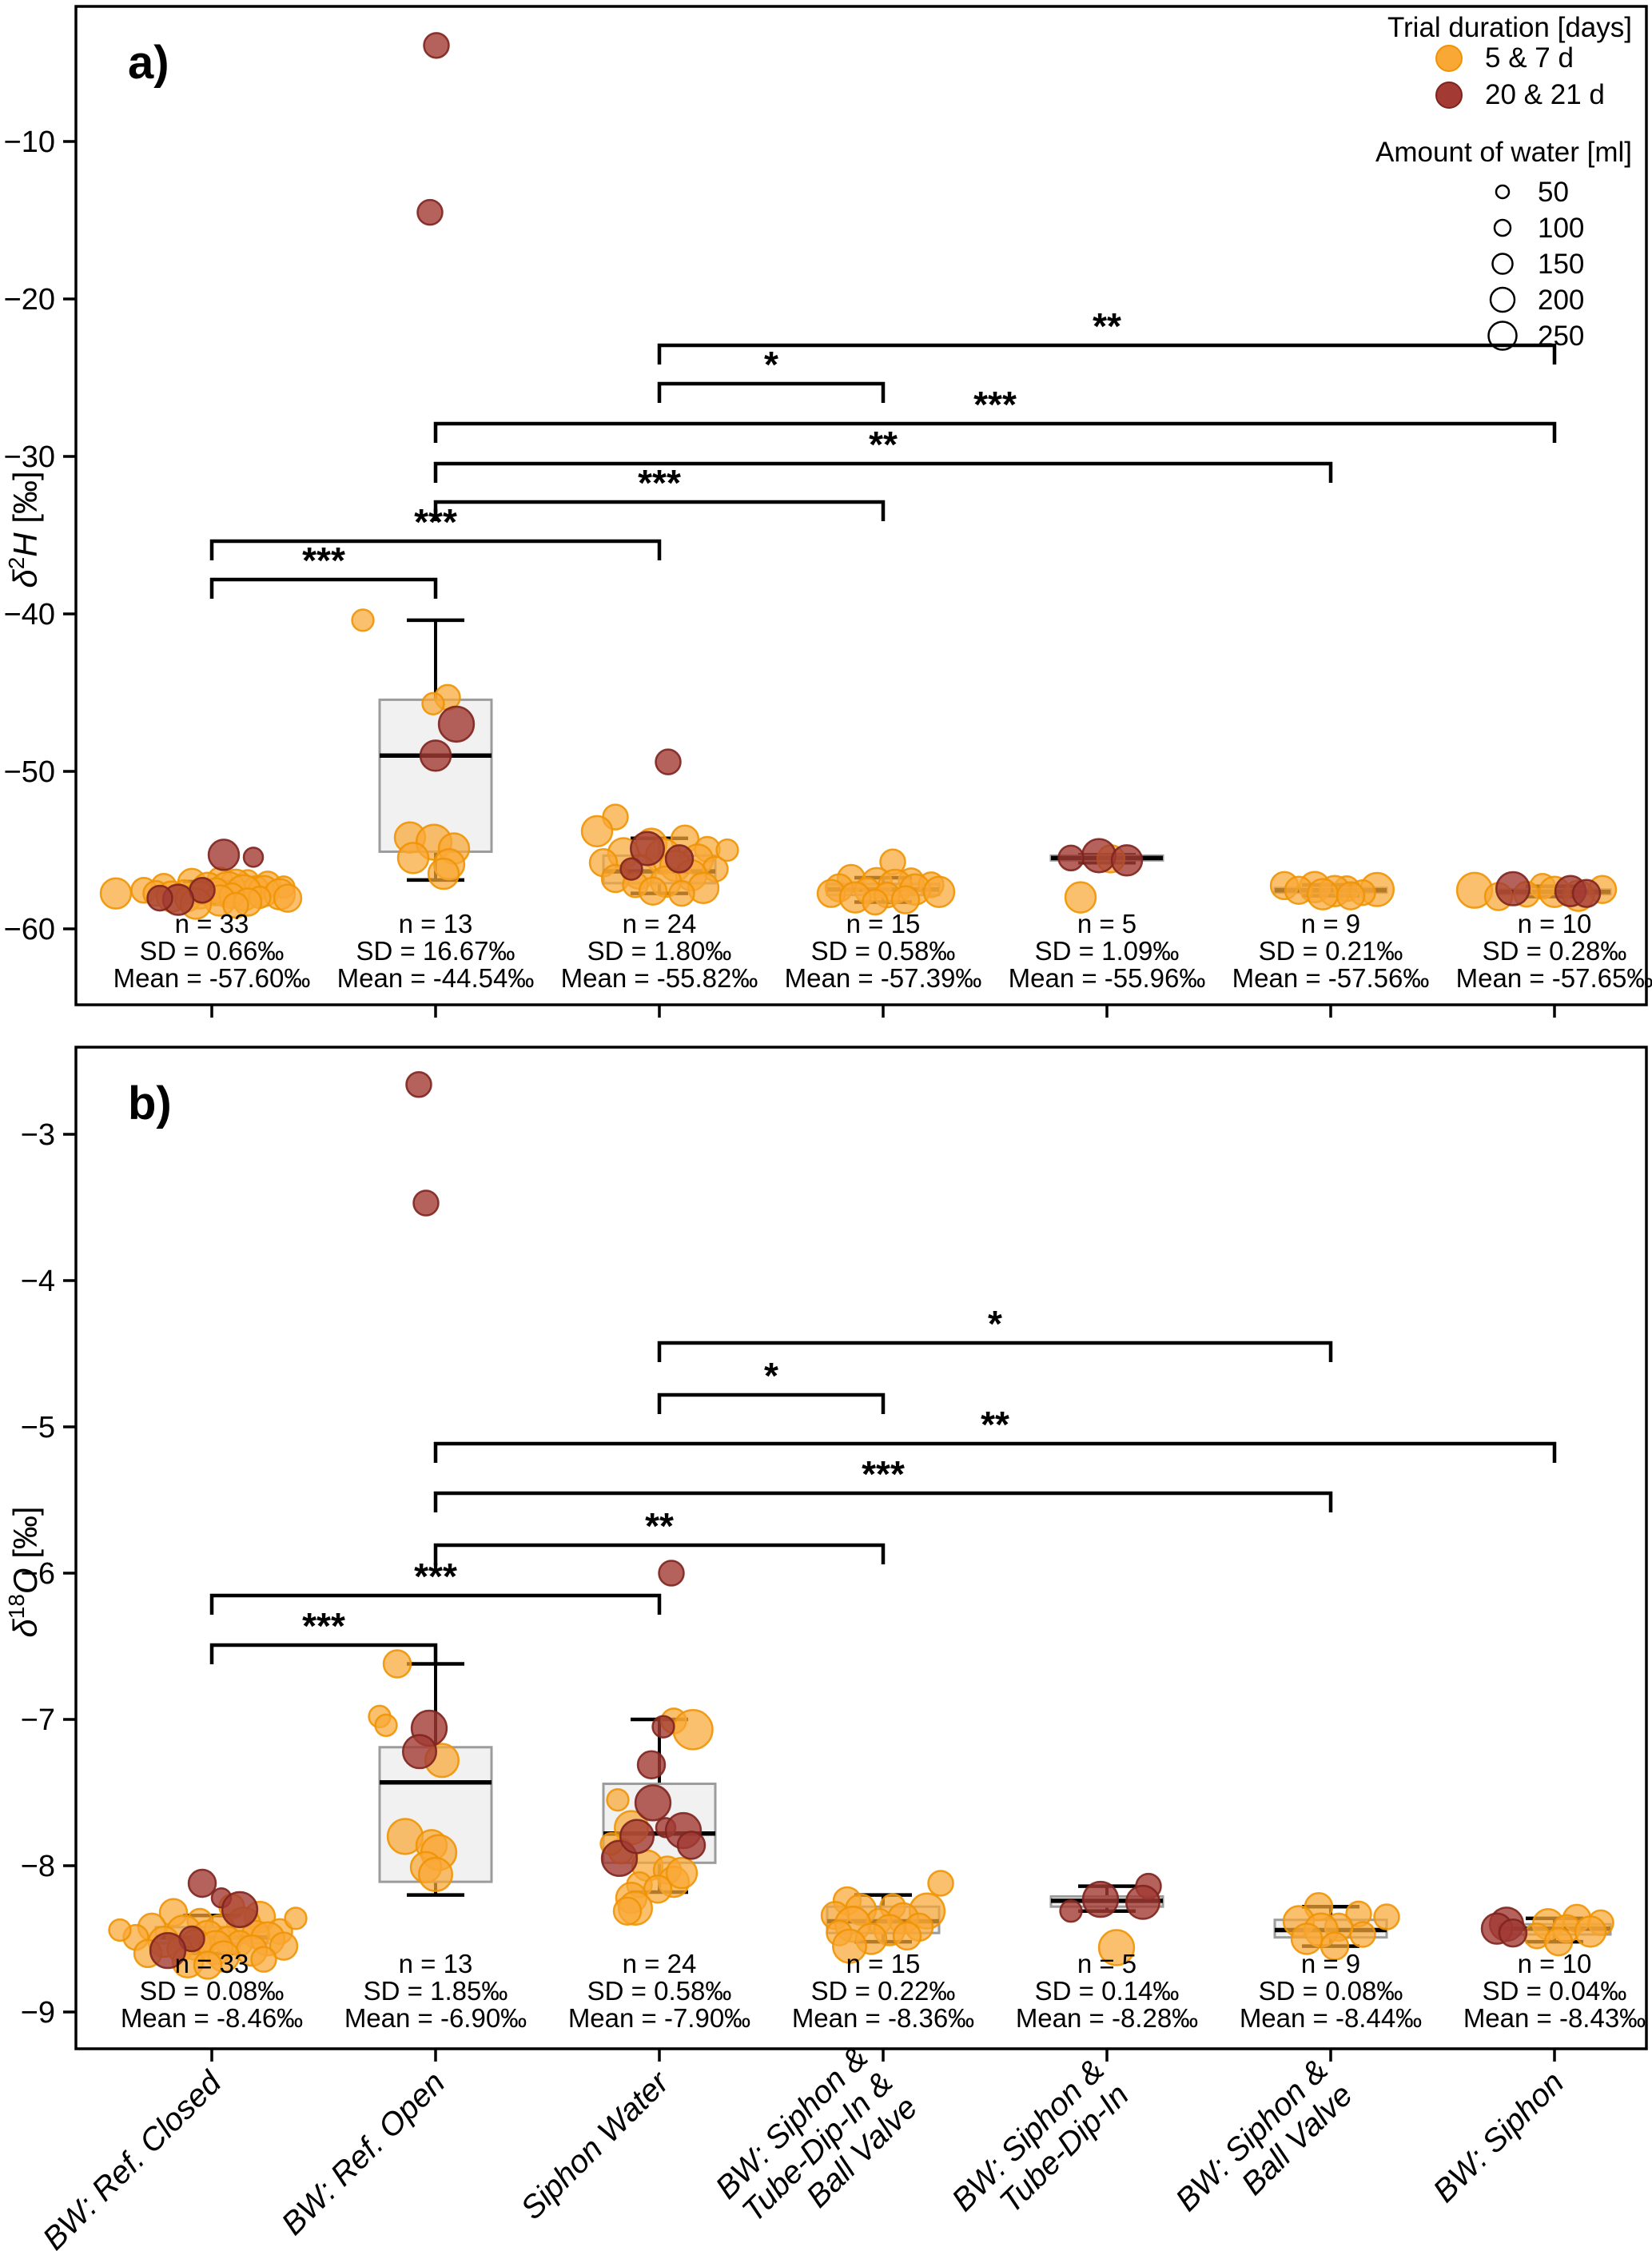 The width and height of the screenshot is (1652, 2255). What do you see at coordinates (1561, 300) in the screenshot?
I see `legend-size-label: 200` at bounding box center [1561, 300].